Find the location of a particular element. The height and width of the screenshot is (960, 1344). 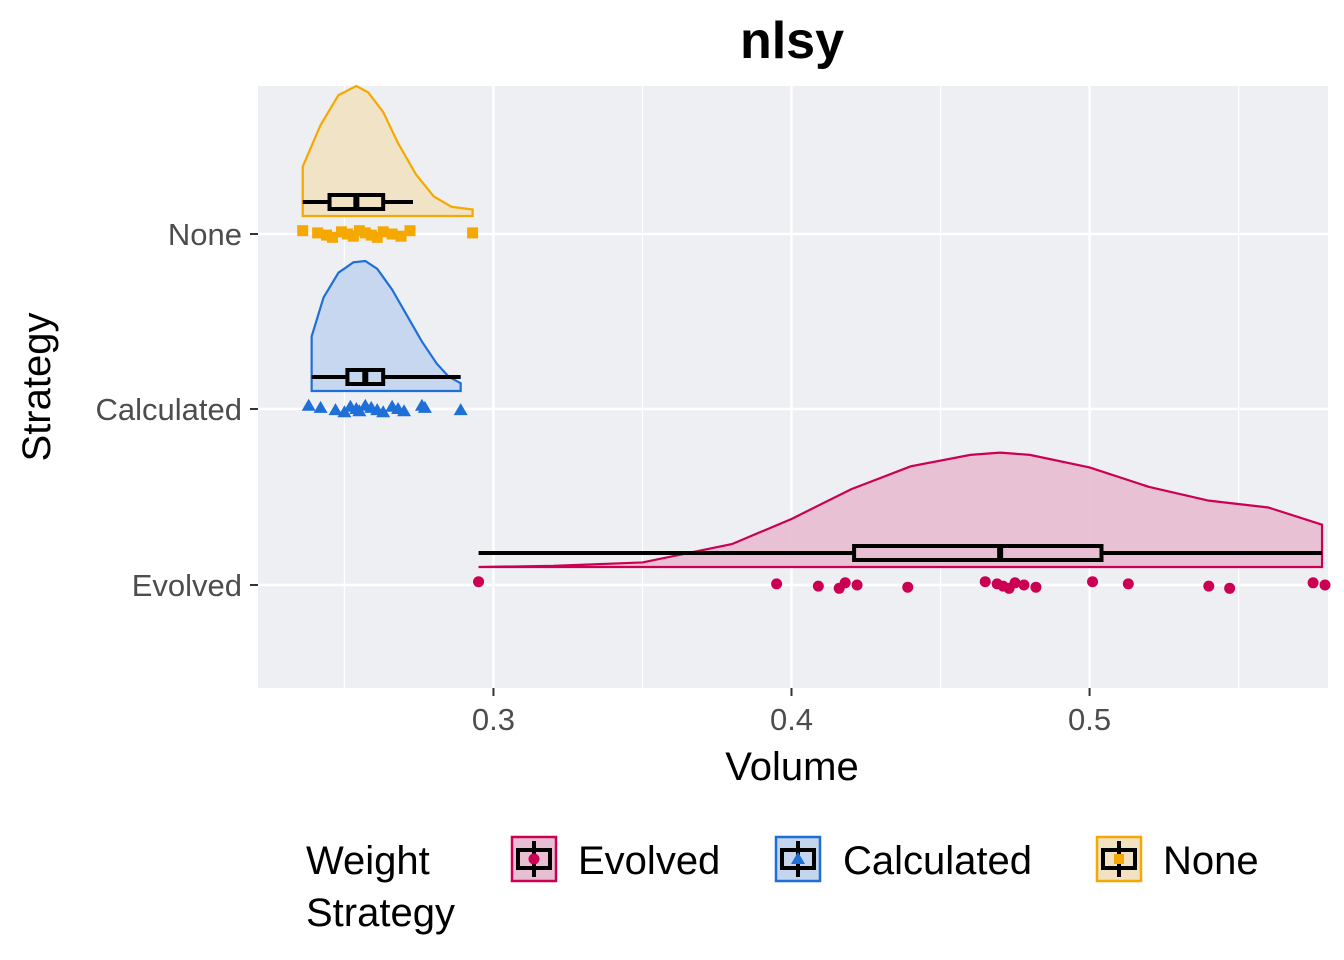

legend-key-marker-evolved is located at coordinates (534, 859).